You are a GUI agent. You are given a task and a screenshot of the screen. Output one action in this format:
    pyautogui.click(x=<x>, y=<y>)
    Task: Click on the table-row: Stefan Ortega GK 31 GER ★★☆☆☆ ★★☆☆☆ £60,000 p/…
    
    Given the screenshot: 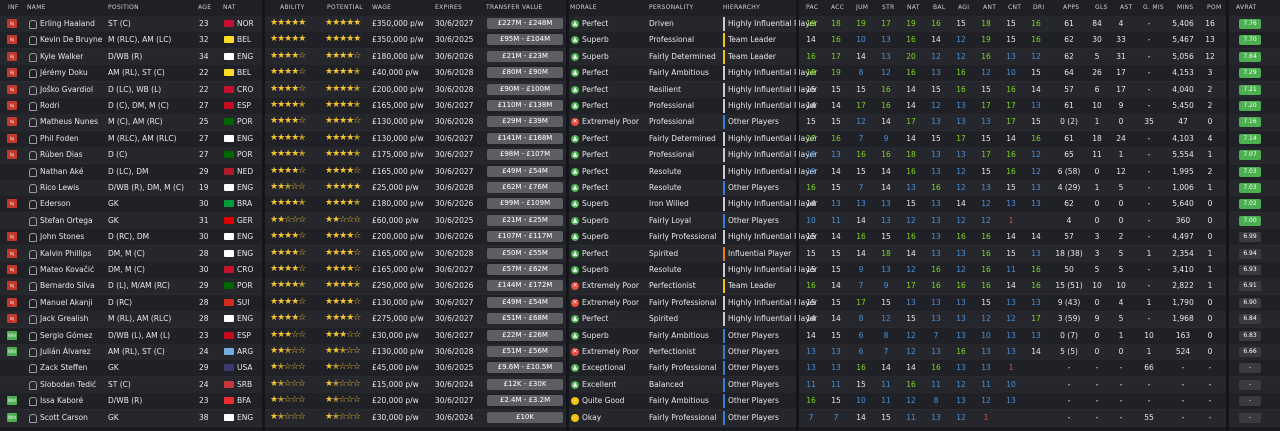 What is the action you would take?
    pyautogui.click(x=640, y=221)
    